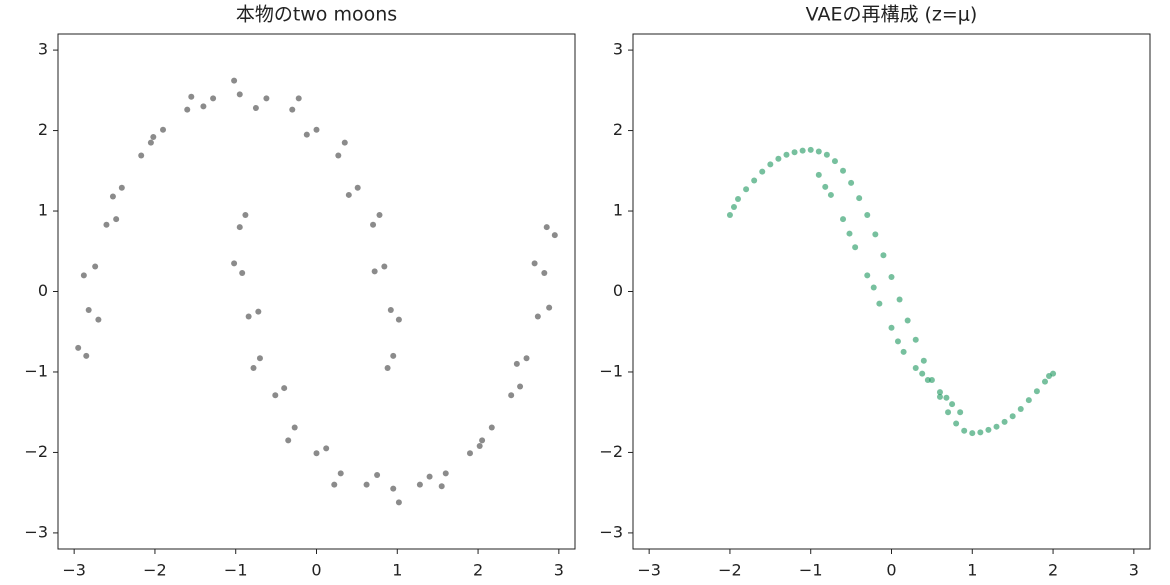 The height and width of the screenshot is (585, 1170). What do you see at coordinates (730, 570) in the screenshot?
I see `x-tick-label: −2` at bounding box center [730, 570].